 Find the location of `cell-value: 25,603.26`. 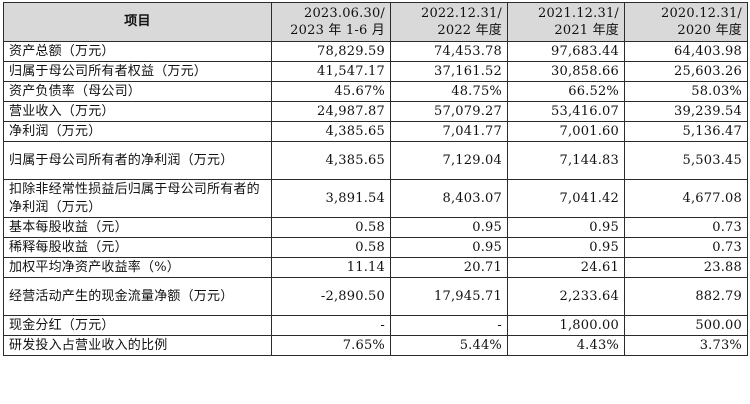

cell-value: 25,603.26 is located at coordinates (686, 71).